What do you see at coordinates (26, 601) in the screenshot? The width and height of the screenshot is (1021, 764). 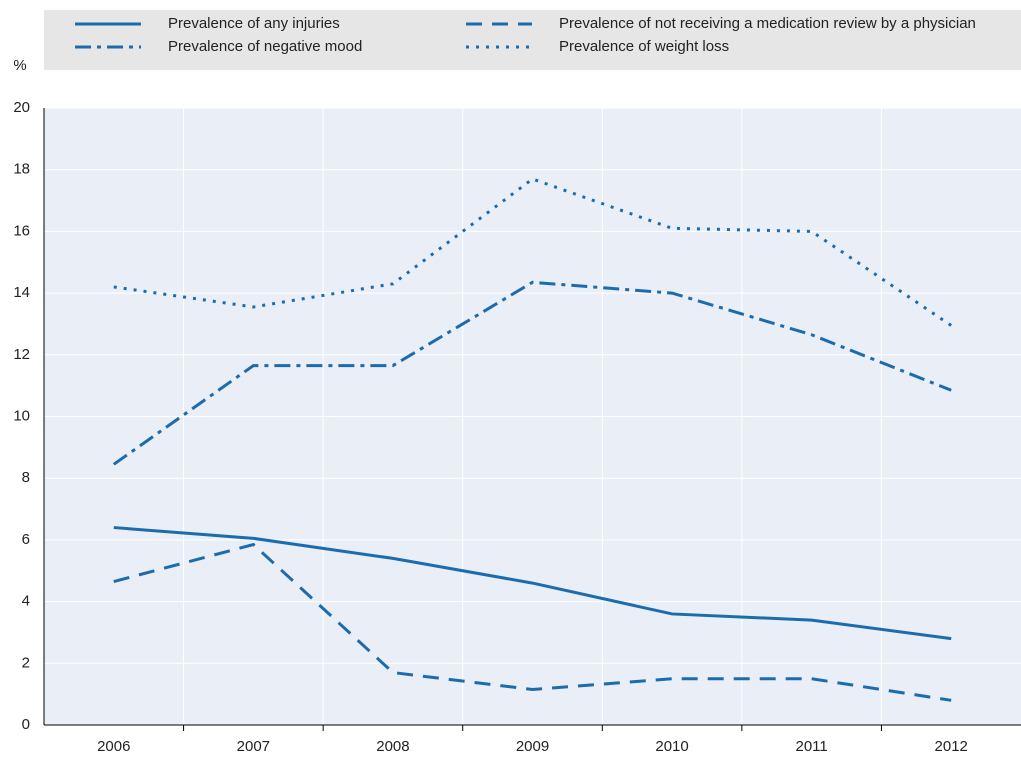 I see `y-tick-label: 4` at bounding box center [26, 601].